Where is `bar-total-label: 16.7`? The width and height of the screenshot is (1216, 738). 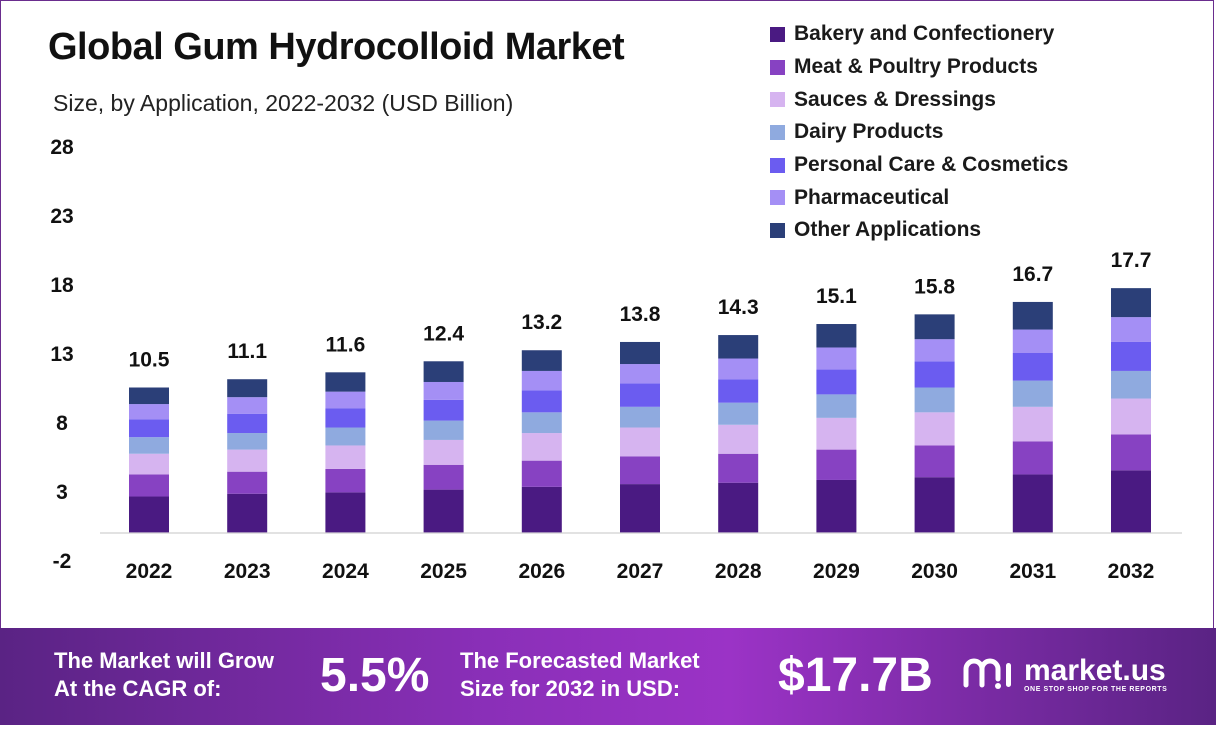
bar-total-label: 16.7 is located at coordinates (1032, 274).